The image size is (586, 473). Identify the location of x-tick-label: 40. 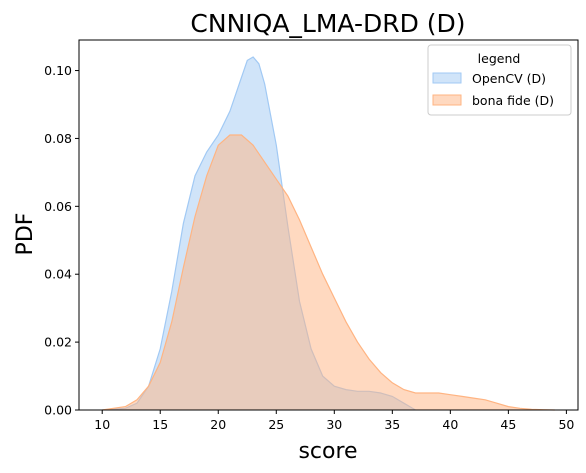
(450, 424).